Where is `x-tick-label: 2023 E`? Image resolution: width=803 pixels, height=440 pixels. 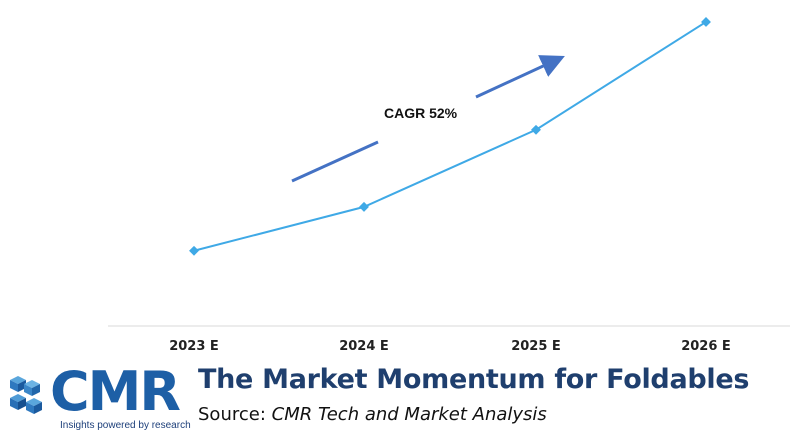
x-tick-label: 2023 E is located at coordinates (194, 346).